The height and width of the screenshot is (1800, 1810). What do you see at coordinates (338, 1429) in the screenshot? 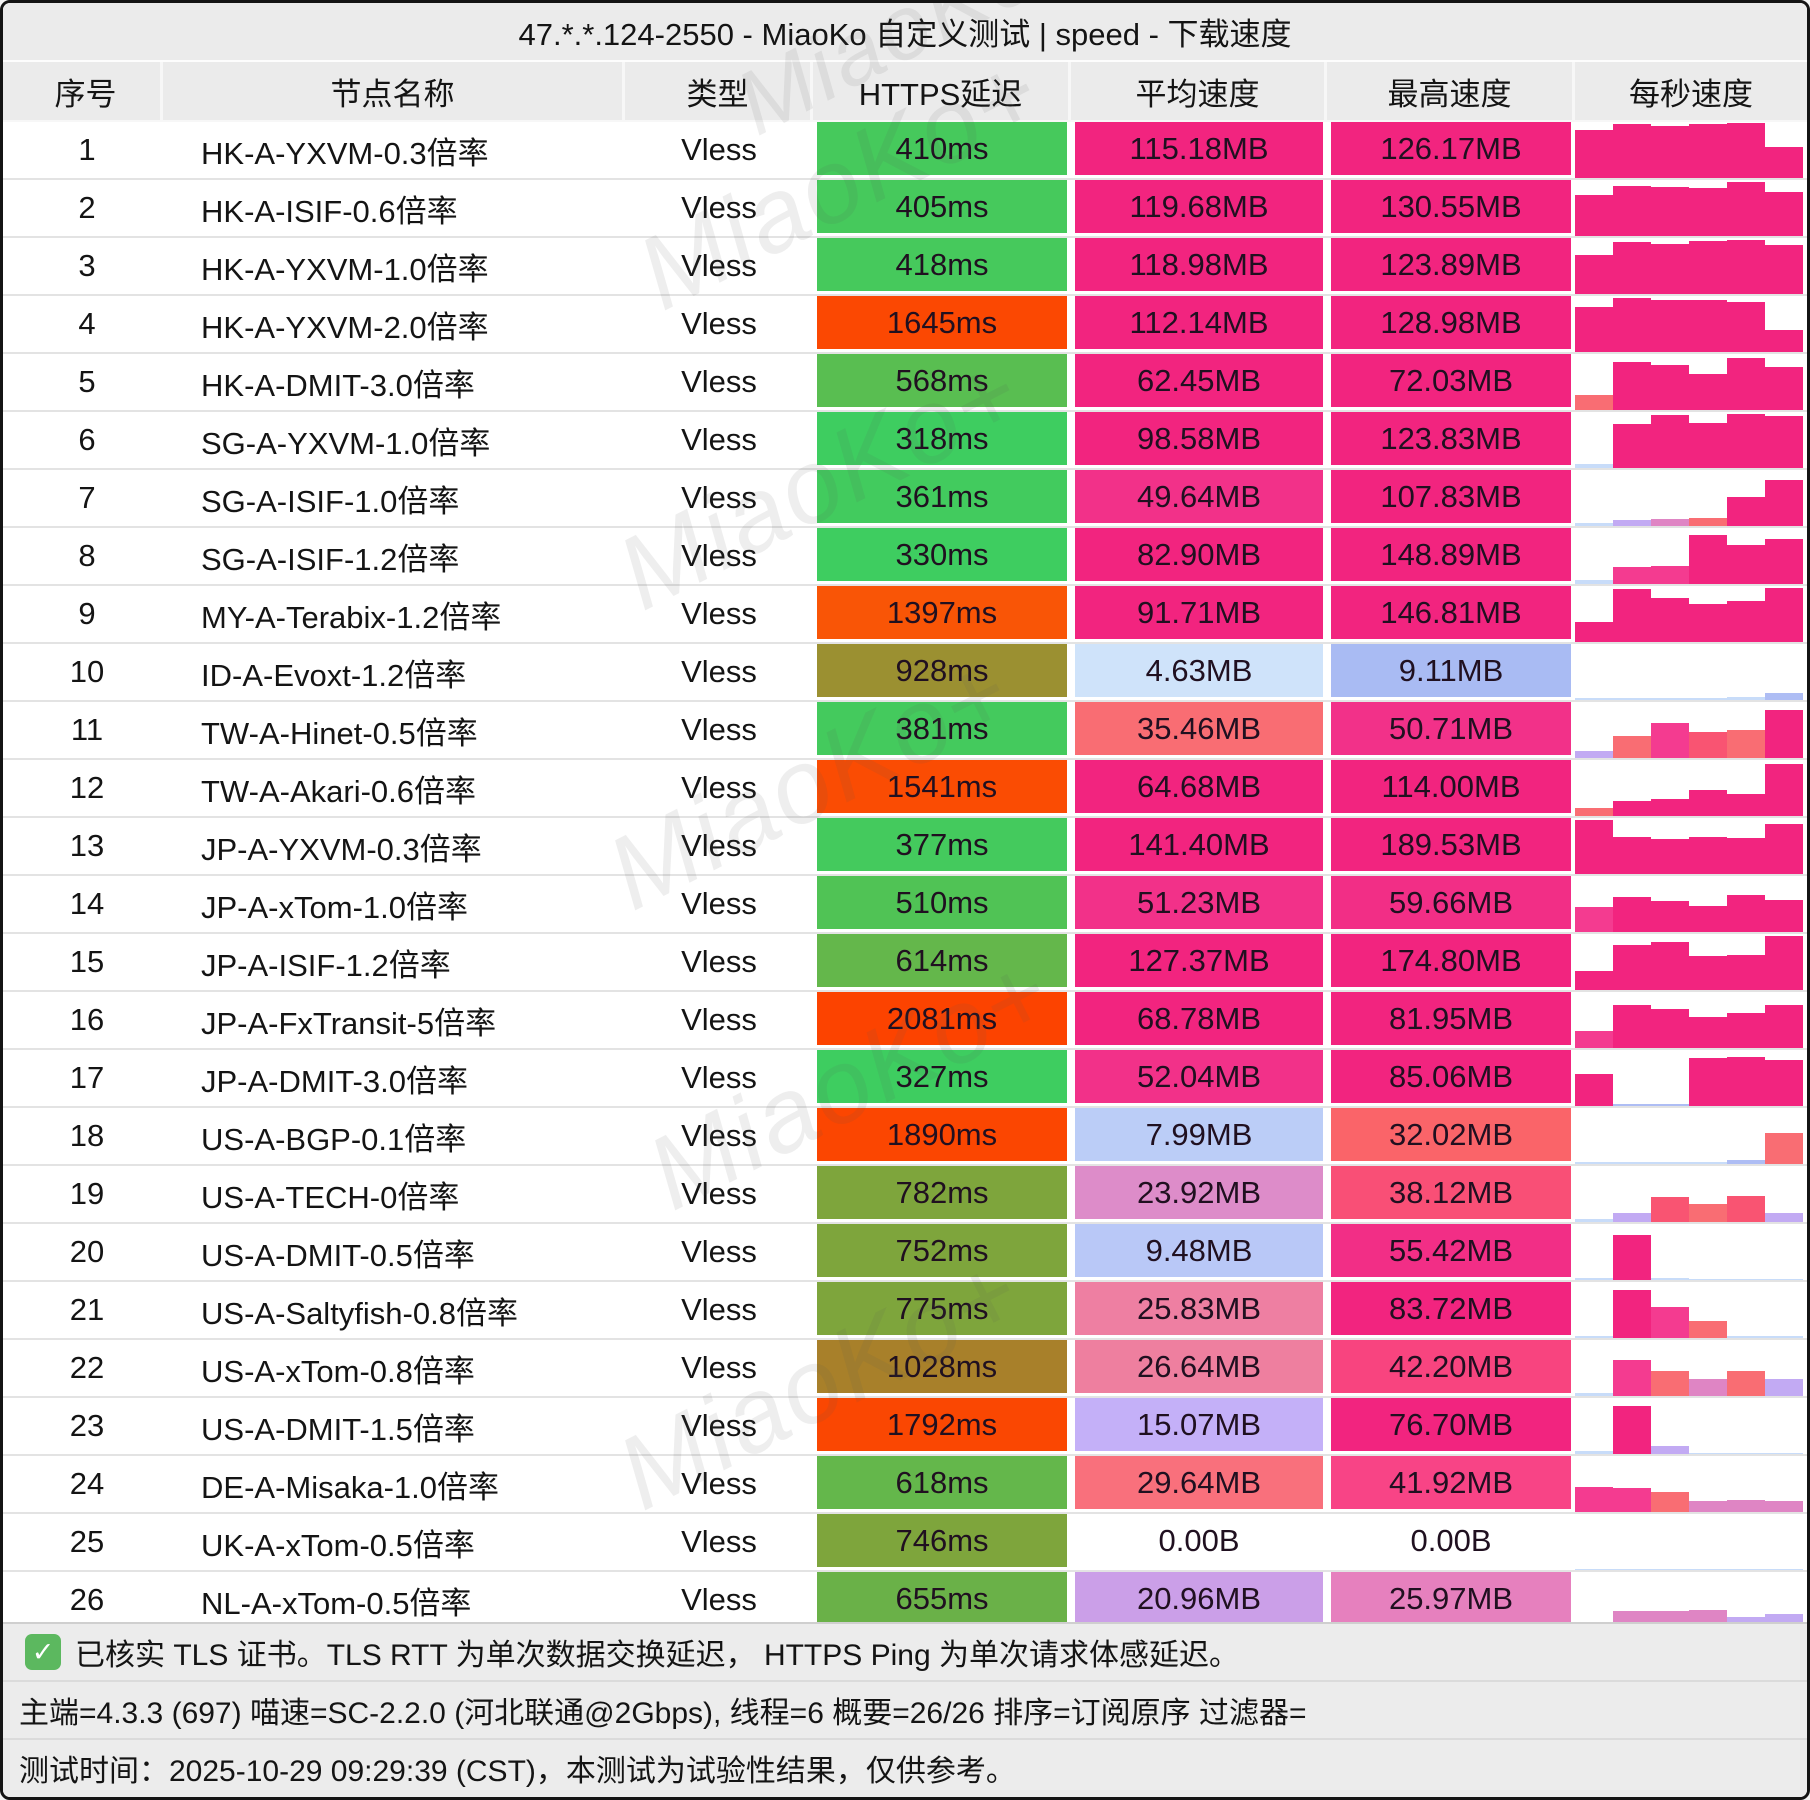
I see `cell-name: US-A-DMIT-1.5倍率` at bounding box center [338, 1429].